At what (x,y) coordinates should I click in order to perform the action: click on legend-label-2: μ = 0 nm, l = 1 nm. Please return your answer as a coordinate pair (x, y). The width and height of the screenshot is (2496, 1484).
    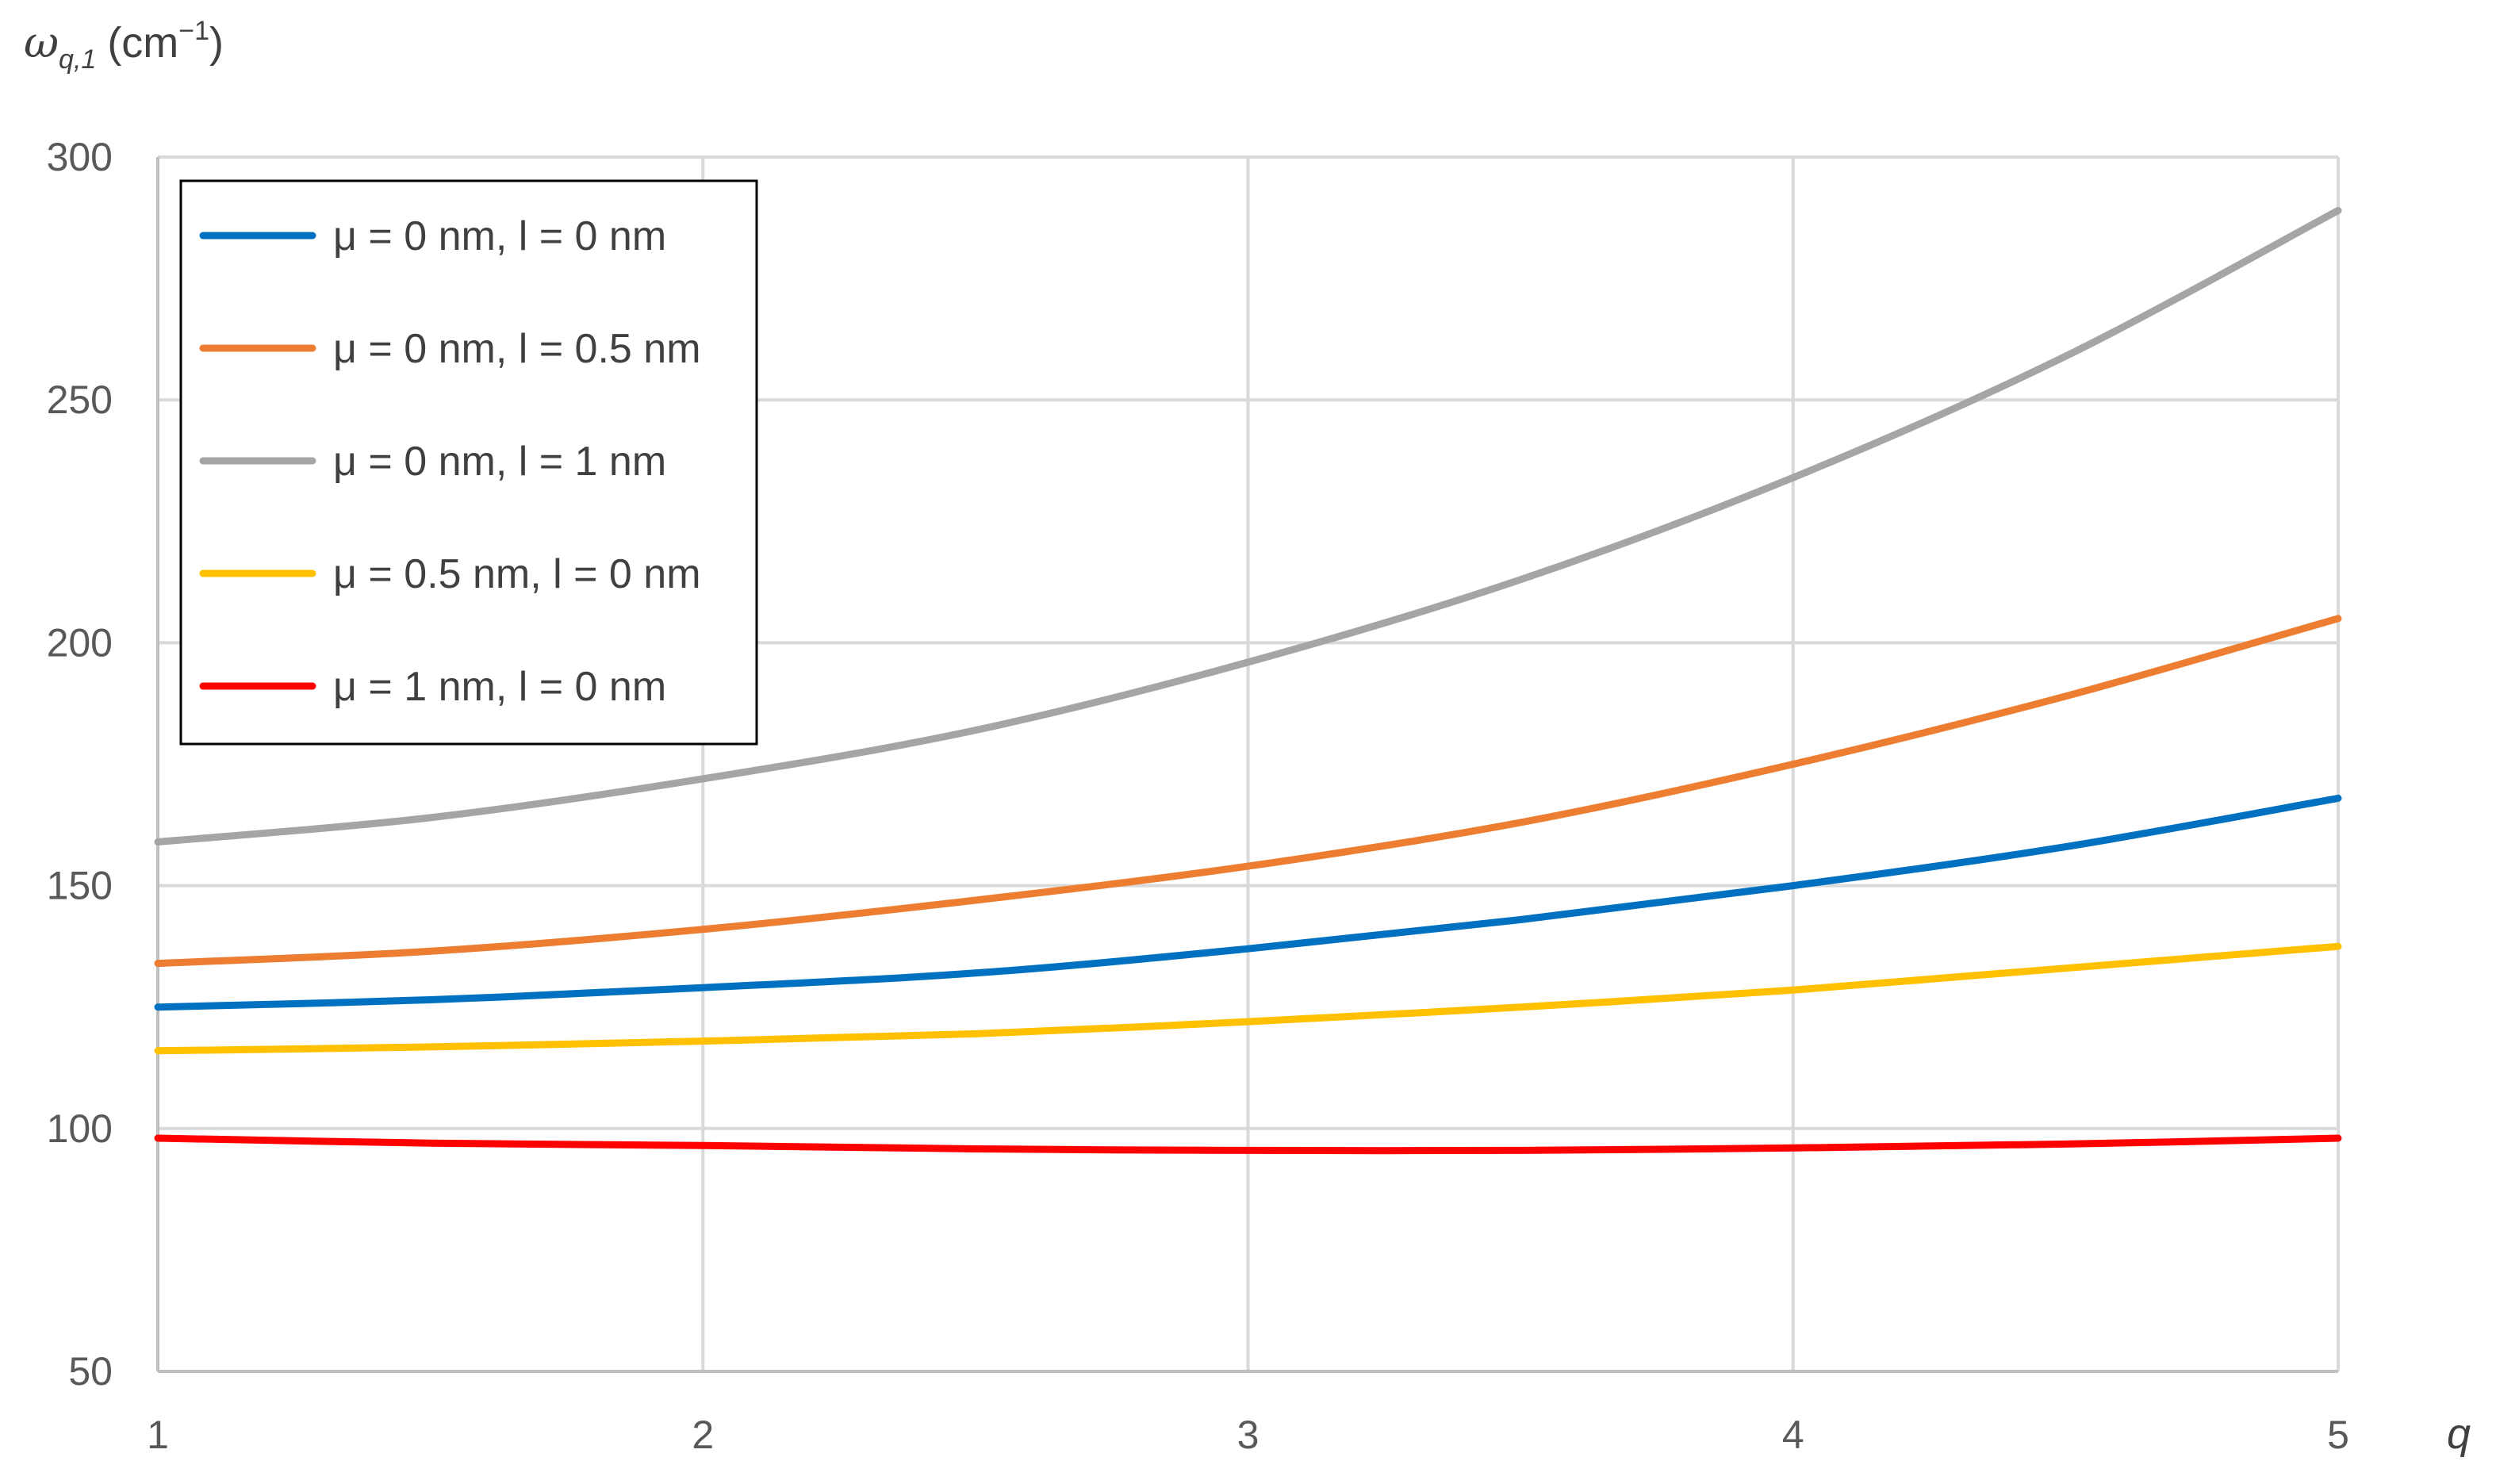
    Looking at the image, I should click on (500, 462).